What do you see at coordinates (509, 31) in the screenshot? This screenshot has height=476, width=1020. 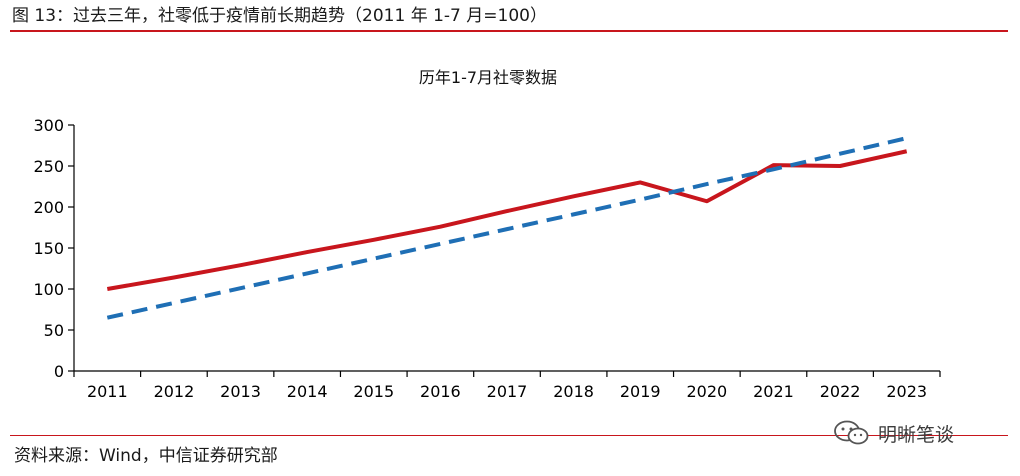 I see `top-rule` at bounding box center [509, 31].